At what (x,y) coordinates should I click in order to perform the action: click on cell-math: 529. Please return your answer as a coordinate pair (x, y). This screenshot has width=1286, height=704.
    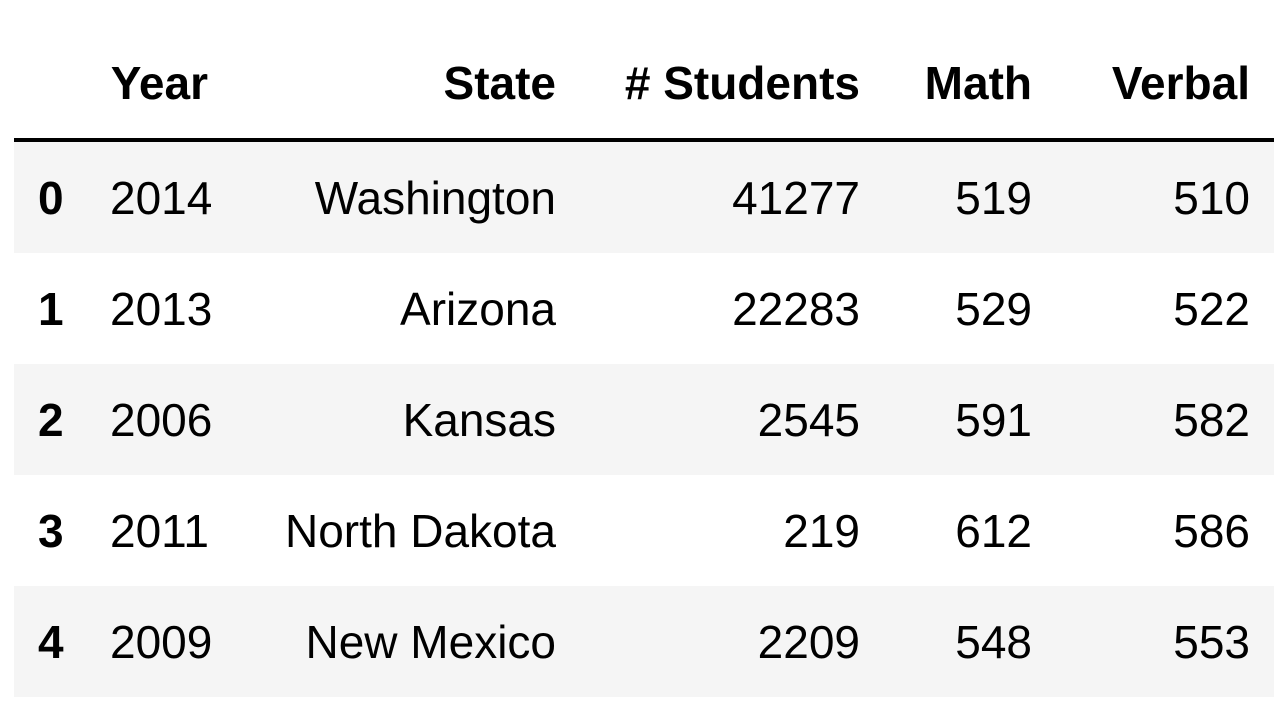
    Looking at the image, I should click on (993, 308).